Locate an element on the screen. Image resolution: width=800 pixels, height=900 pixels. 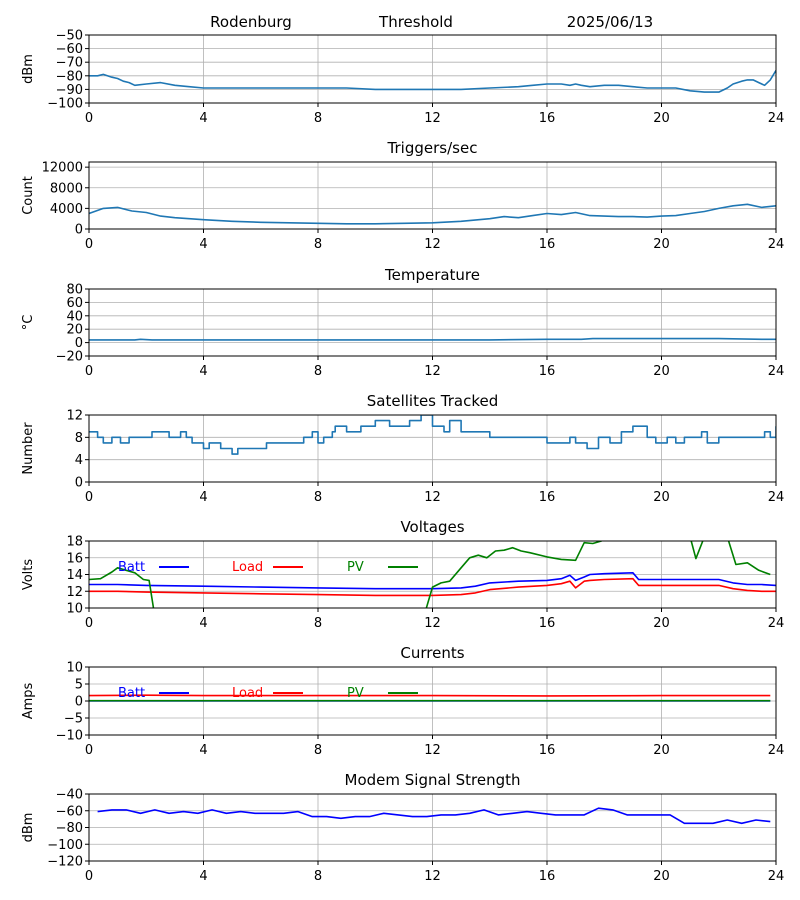
chart-rssi: 0 4 8 12 16 20 24 −100−90−80−70−60−50 dBm is located at coordinates (402, 78).